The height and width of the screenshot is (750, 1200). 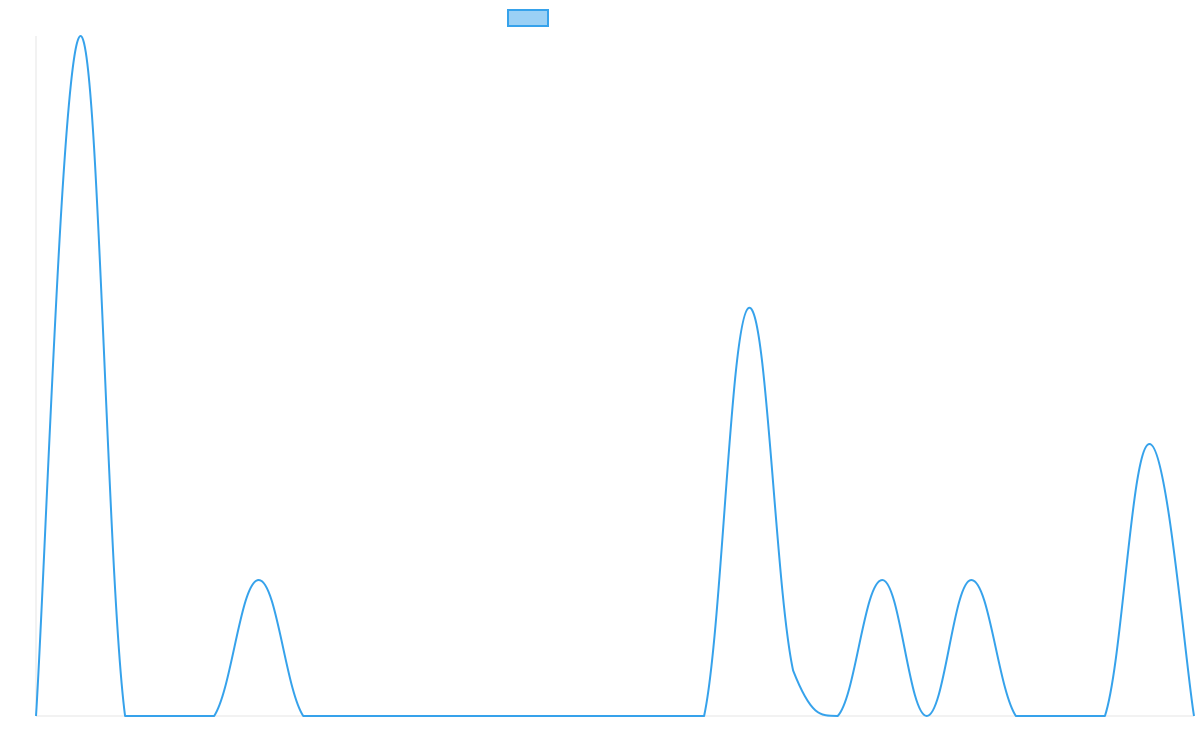 I want to click on legend, so click(x=528, y=18).